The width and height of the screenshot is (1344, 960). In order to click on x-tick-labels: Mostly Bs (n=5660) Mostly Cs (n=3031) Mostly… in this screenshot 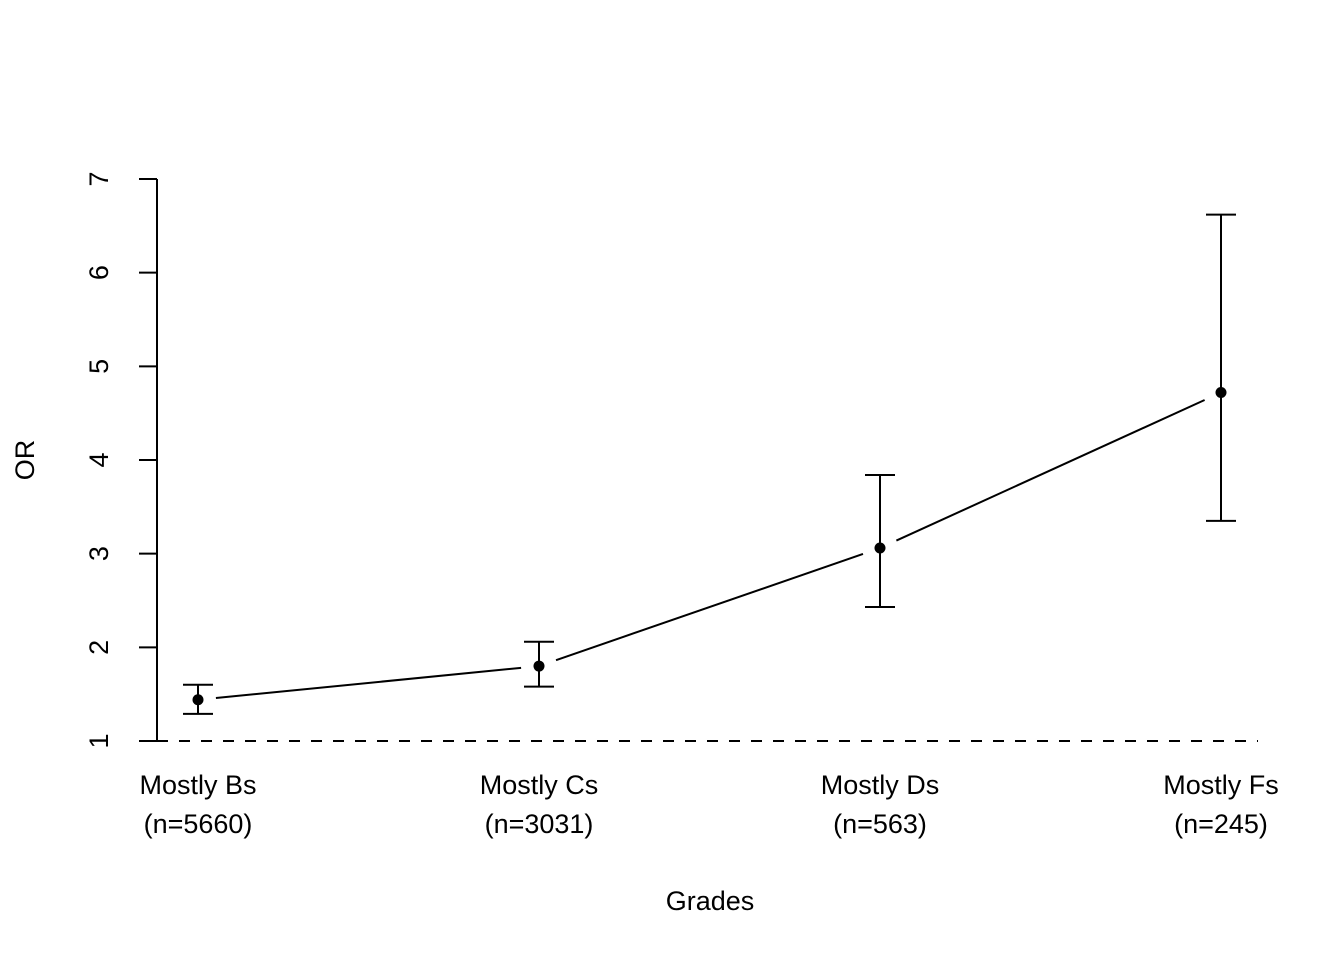, I will do `click(708, 804)`.